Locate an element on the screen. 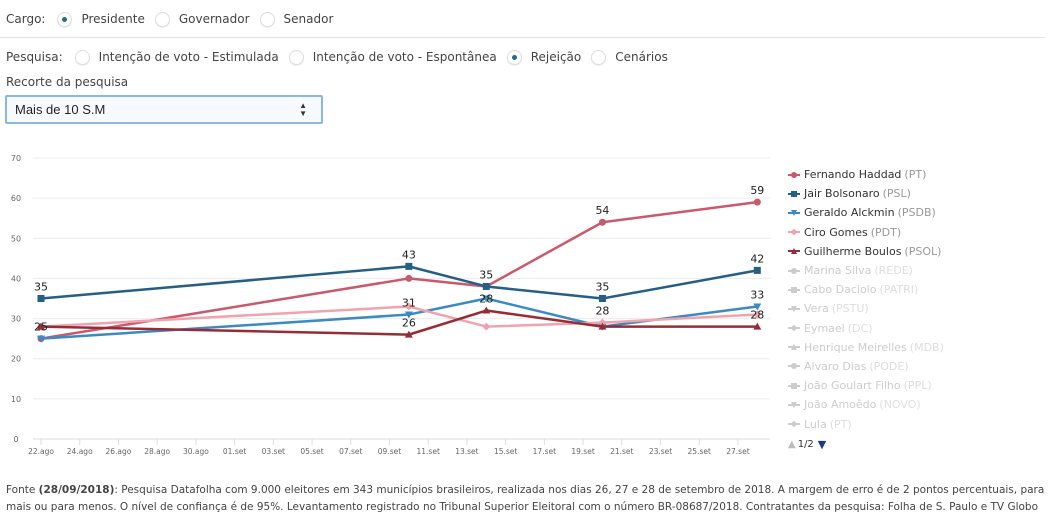 This screenshot has height=522, width=1048. triangle-up-icon: ▲ is located at coordinates (792, 444).